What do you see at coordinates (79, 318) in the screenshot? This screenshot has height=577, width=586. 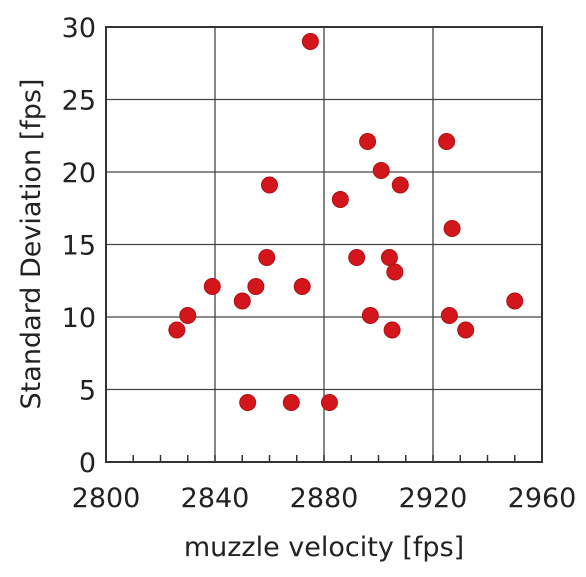 I see `y-tick-label: 10` at bounding box center [79, 318].